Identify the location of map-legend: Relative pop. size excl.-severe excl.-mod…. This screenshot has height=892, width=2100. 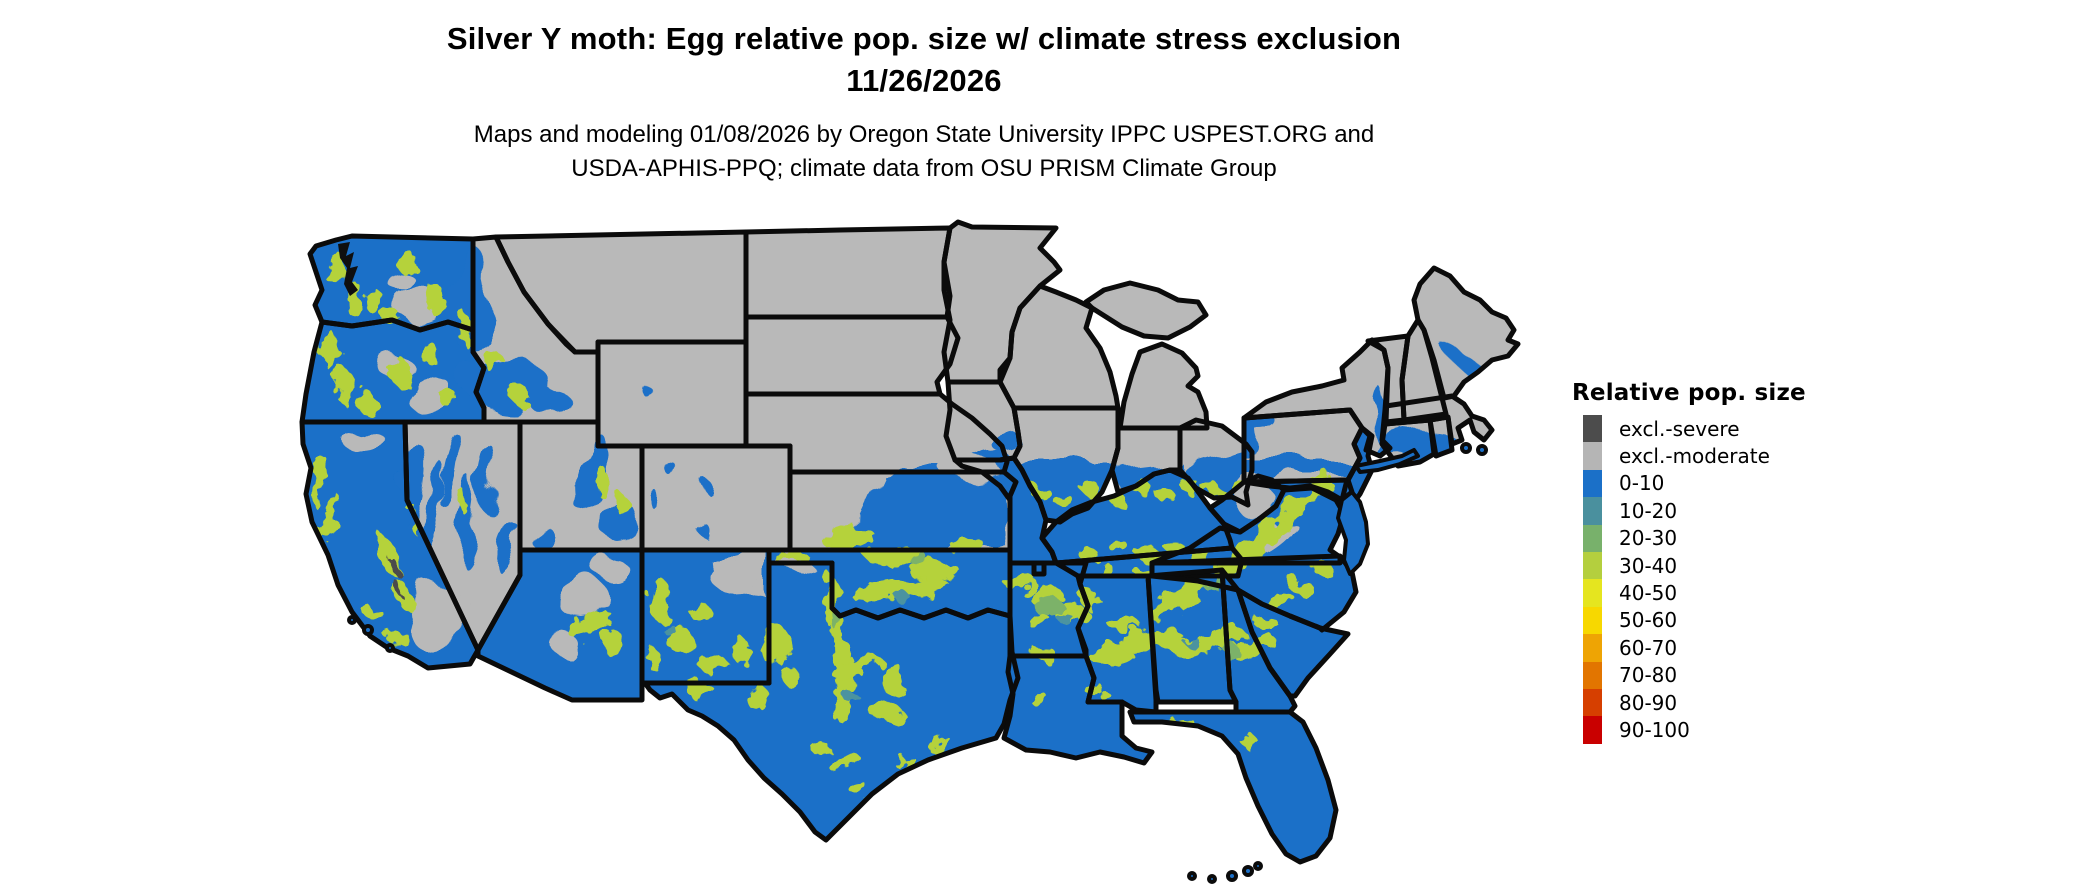
(1722, 562).